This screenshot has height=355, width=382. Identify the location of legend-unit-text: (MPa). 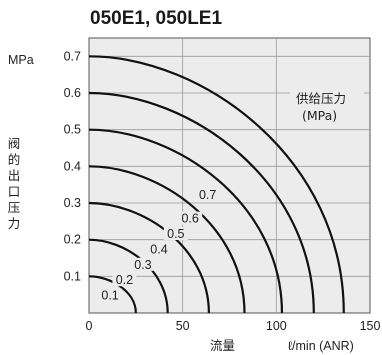
(319, 115).